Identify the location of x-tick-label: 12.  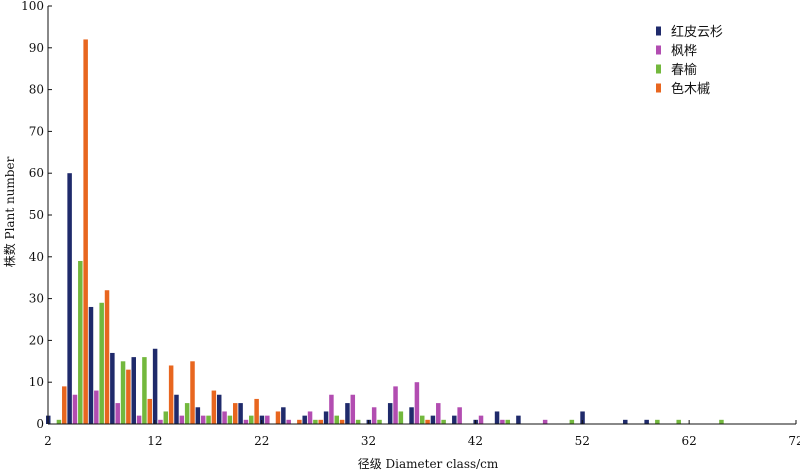
(154, 441).